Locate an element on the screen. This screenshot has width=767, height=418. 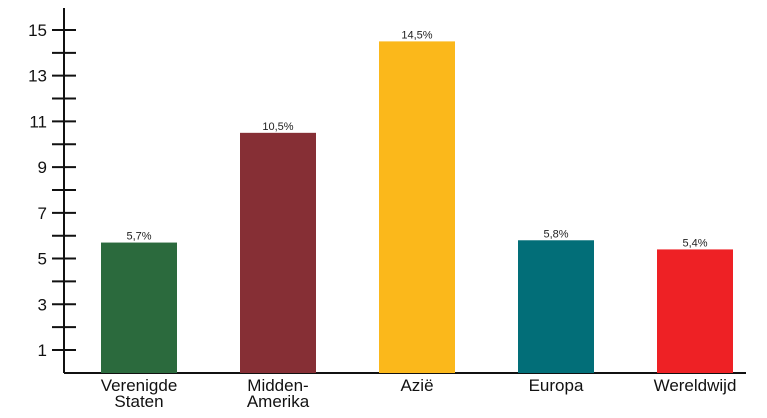
x-category-label-line: Staten is located at coordinates (138, 401).